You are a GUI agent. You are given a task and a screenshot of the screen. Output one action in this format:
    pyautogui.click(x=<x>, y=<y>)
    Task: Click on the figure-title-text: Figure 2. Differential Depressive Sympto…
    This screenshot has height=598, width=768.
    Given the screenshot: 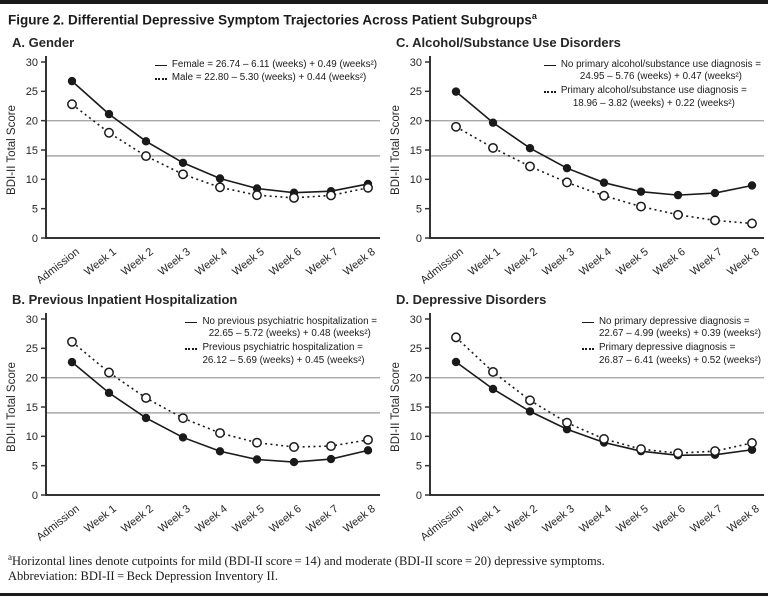 What is the action you would take?
    pyautogui.click(x=270, y=20)
    